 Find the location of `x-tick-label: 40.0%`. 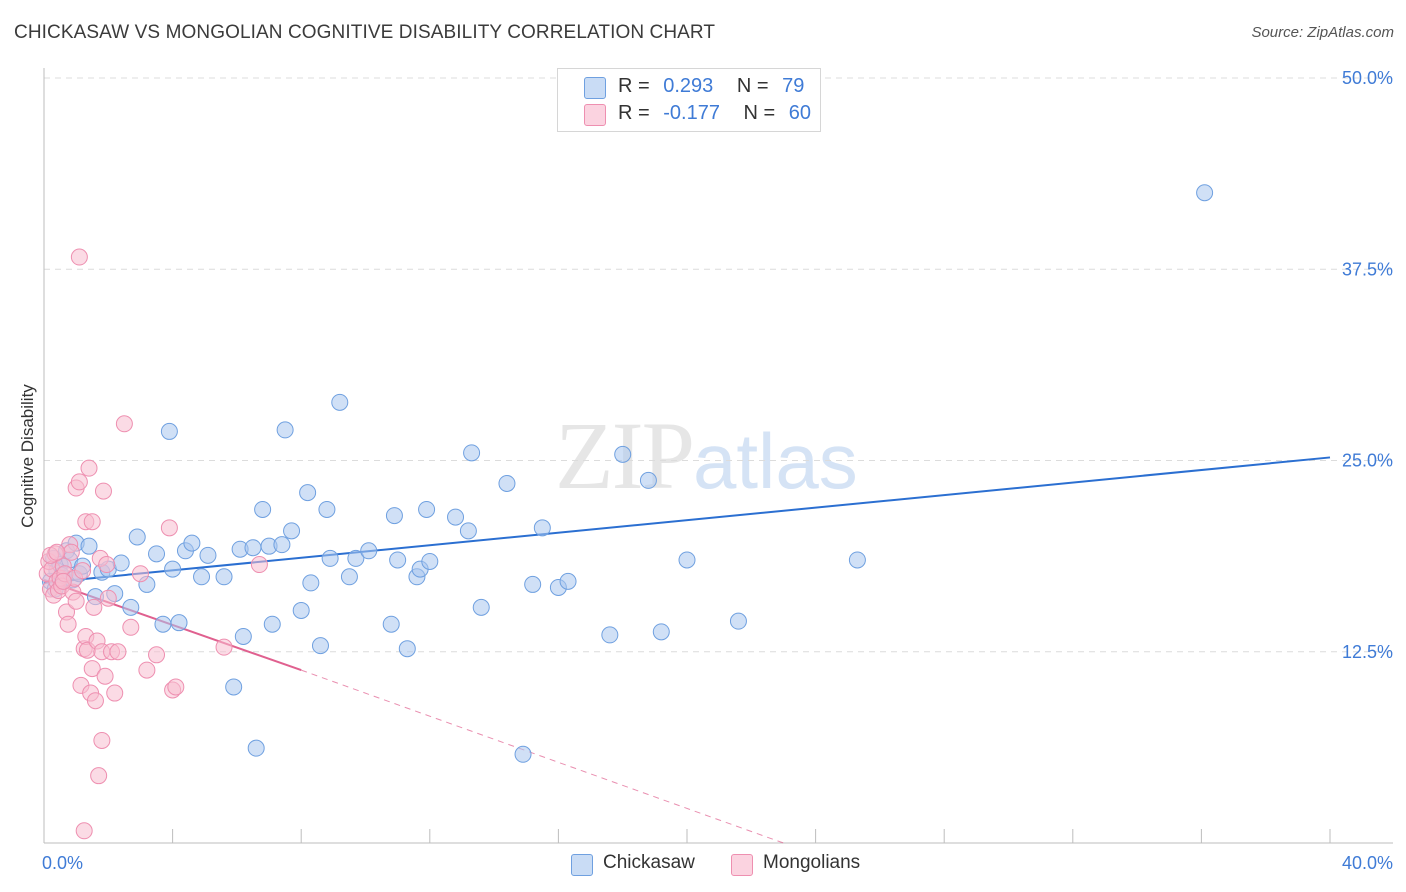

x-tick-label: 40.0% is located at coordinates (1367, 863).